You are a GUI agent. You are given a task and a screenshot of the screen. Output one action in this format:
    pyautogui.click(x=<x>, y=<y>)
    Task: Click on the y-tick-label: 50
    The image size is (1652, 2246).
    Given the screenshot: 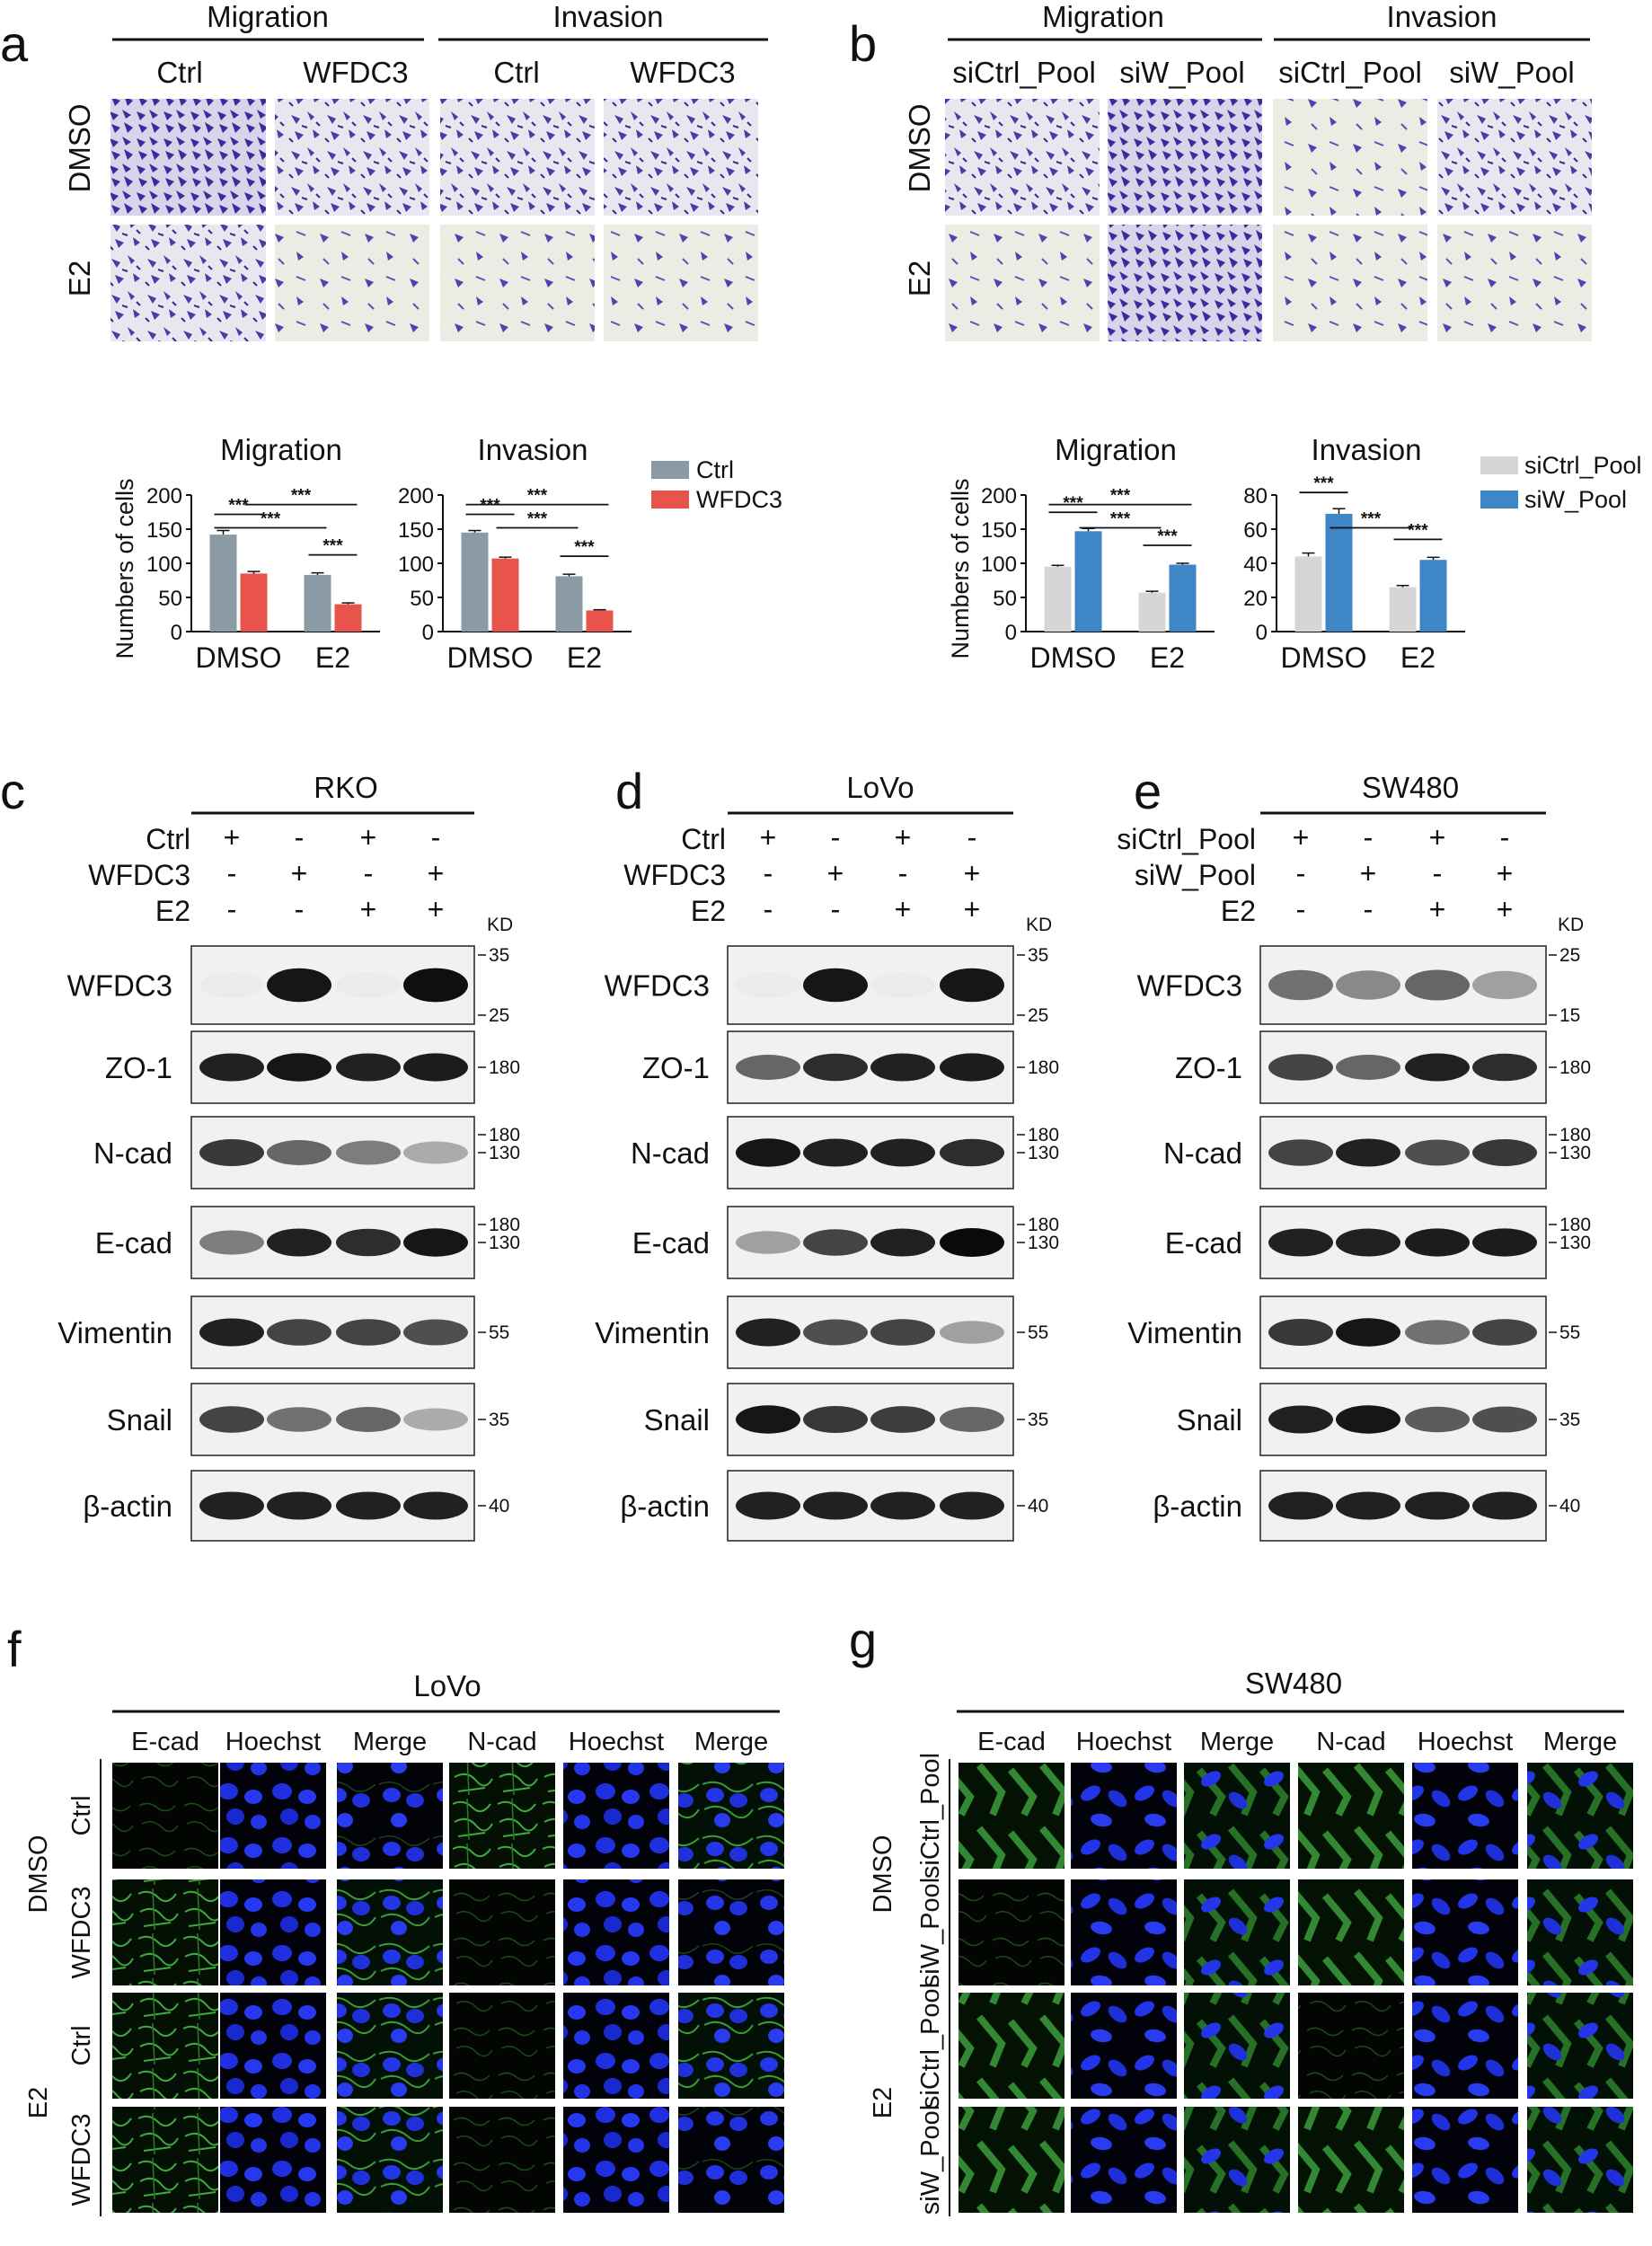 What is the action you would take?
    pyautogui.click(x=422, y=599)
    